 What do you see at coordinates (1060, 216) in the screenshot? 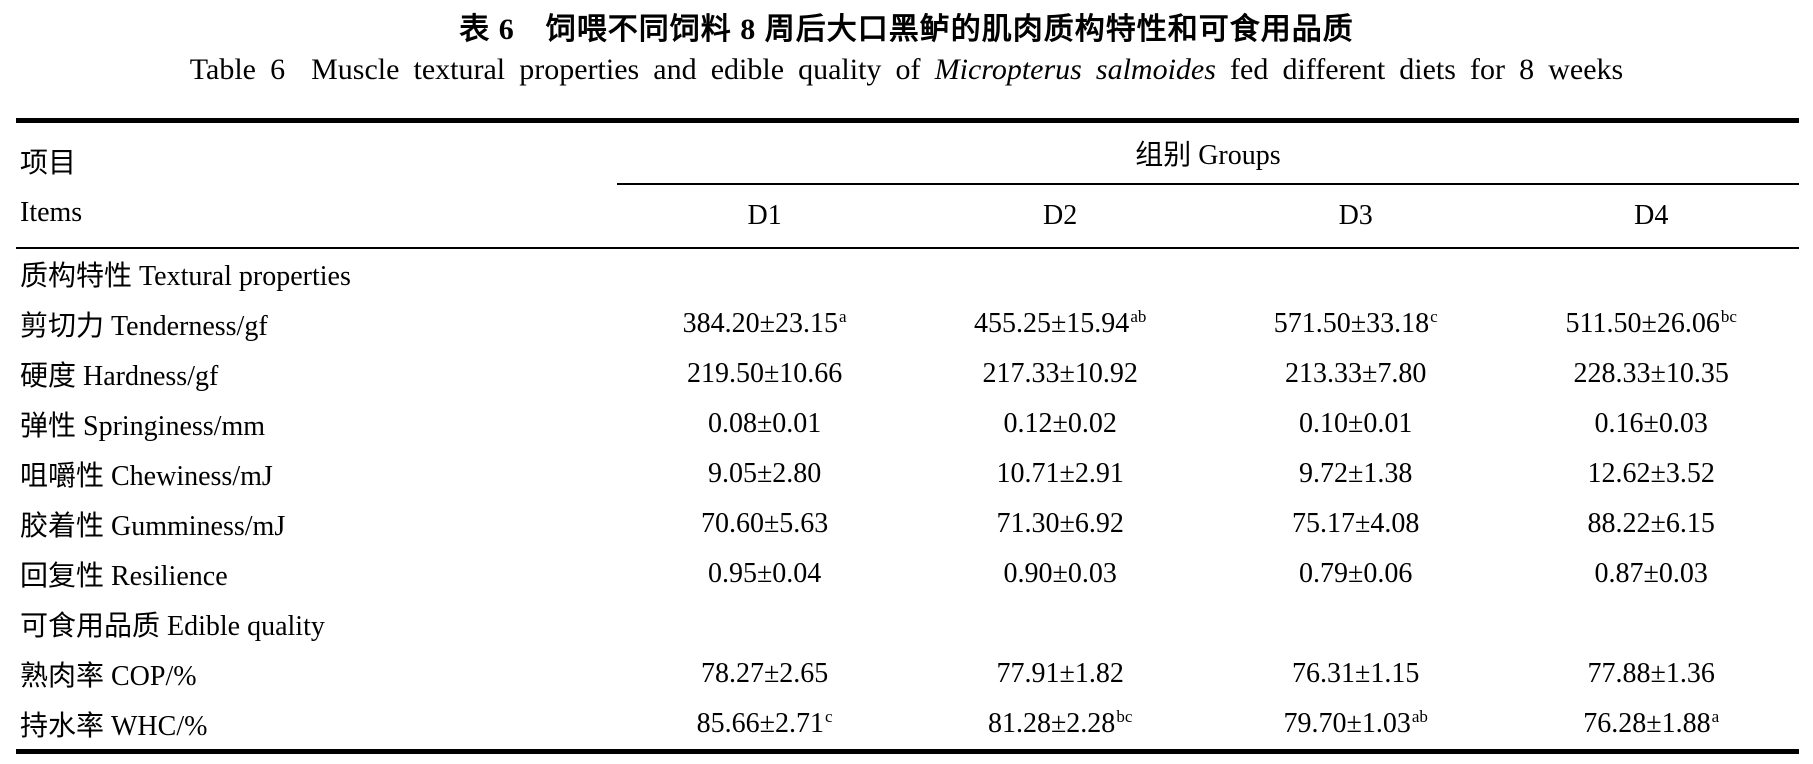
I see `column-header-d2: D2` at bounding box center [1060, 216].